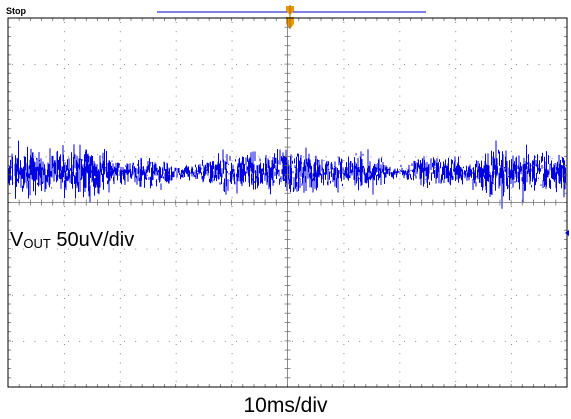 The height and width of the screenshot is (419, 571). I want to click on channel-scale: 50uV/div, so click(95, 240).